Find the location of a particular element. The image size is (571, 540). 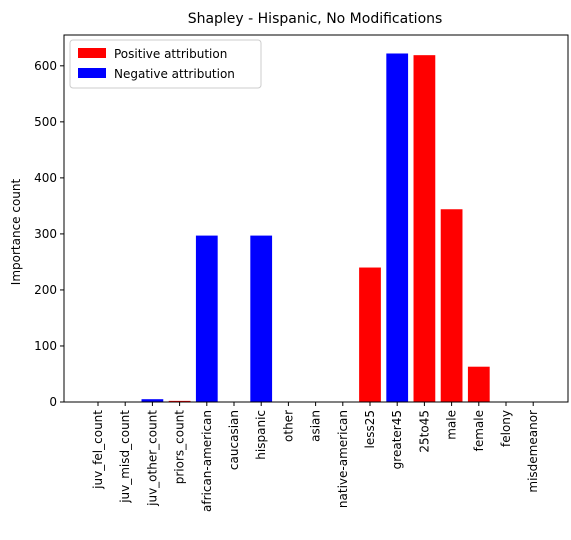

y-axis-label: Importance count is located at coordinates (16, 231).